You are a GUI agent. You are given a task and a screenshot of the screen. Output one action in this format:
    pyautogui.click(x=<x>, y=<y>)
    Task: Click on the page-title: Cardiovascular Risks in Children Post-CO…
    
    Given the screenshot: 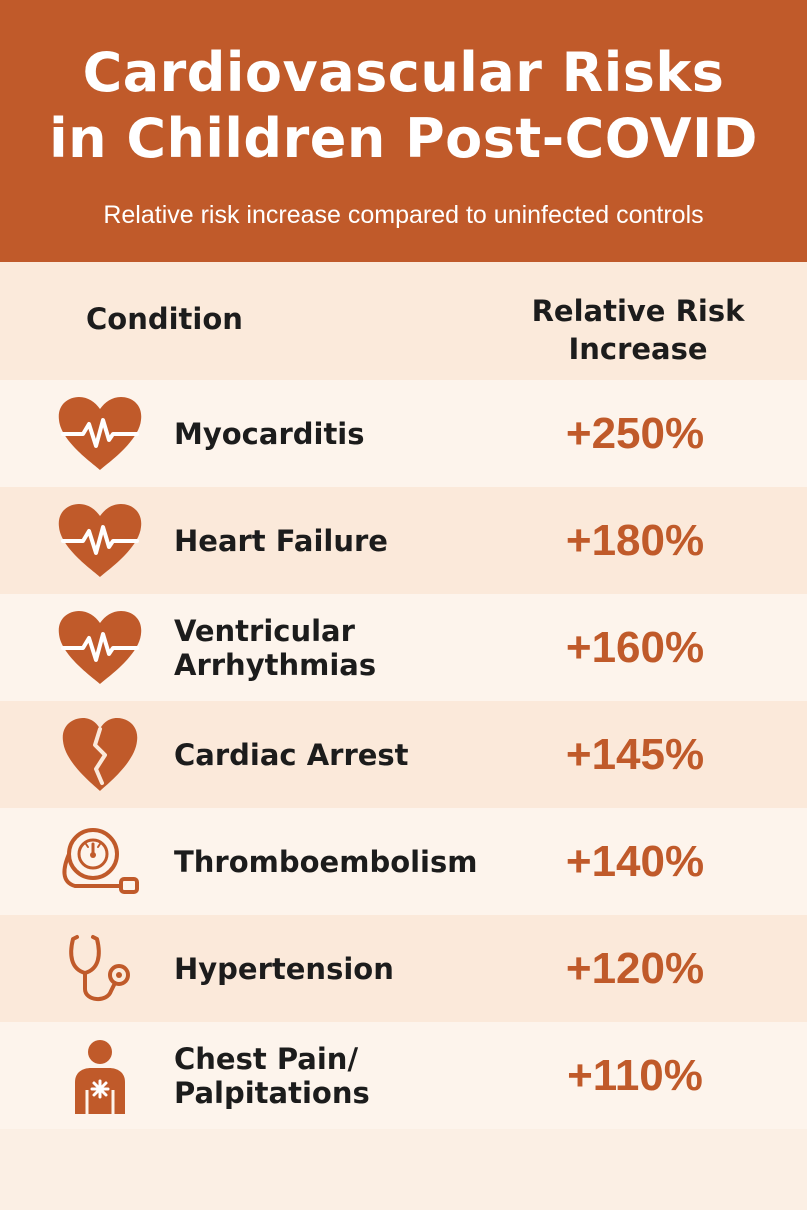 What is the action you would take?
    pyautogui.click(x=403, y=106)
    